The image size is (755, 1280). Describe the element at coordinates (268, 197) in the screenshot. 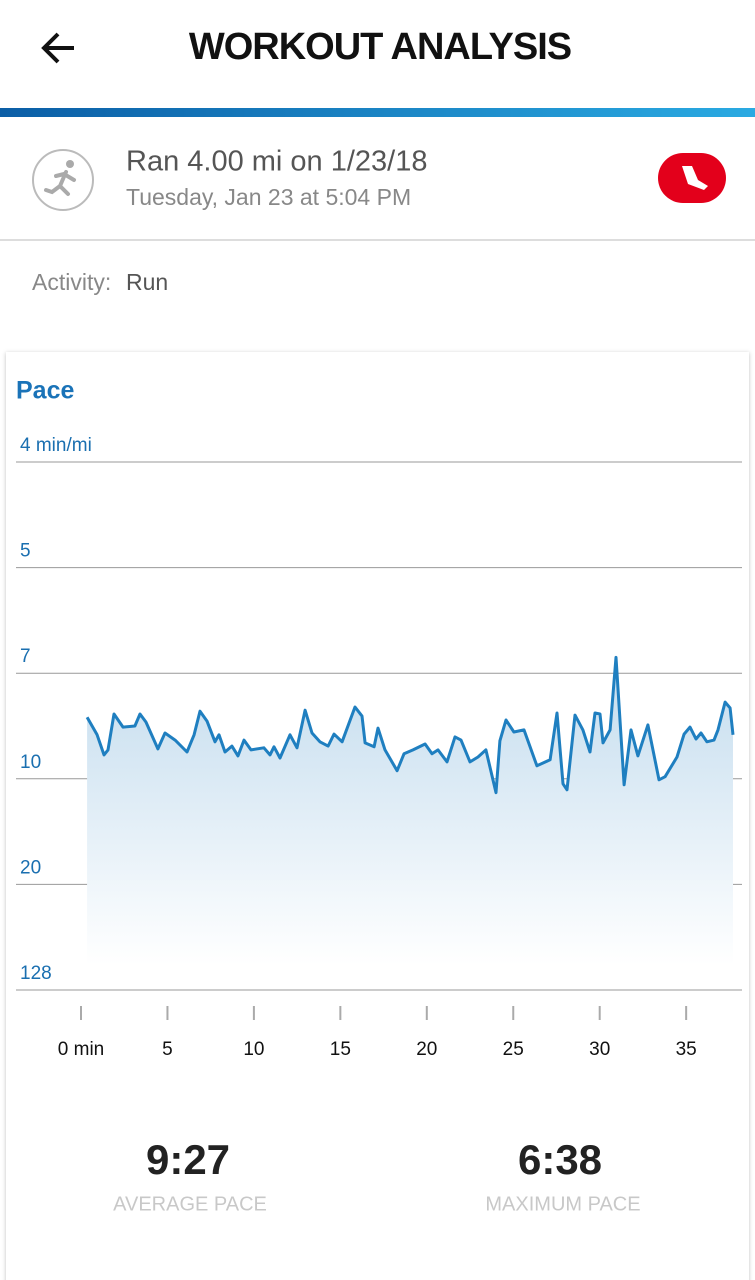

I see `workout-subtitle: Tuesday, Jan 23 at 5:04 PM` at that location.